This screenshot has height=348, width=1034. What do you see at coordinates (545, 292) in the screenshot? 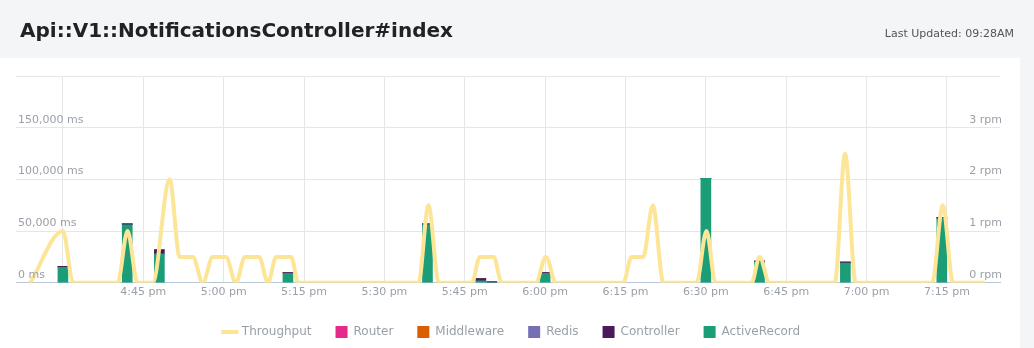
I see `x-tick-label: 6:00 pm` at bounding box center [545, 292].